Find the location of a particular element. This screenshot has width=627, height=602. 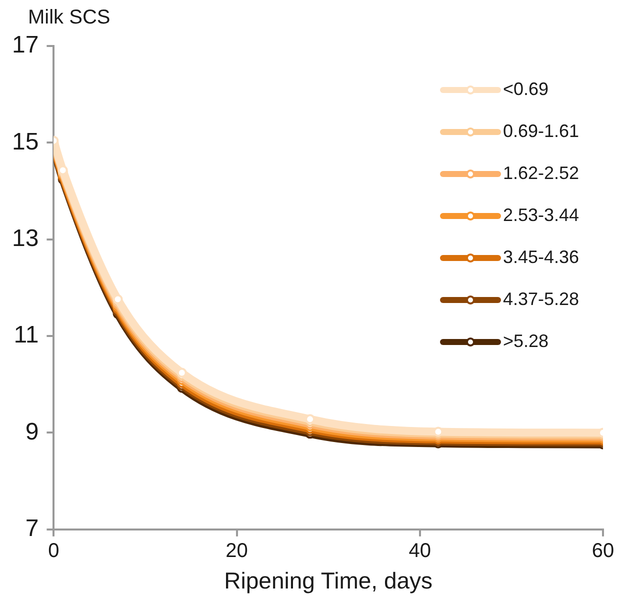

x-tick-label: 40 is located at coordinates (420, 551).